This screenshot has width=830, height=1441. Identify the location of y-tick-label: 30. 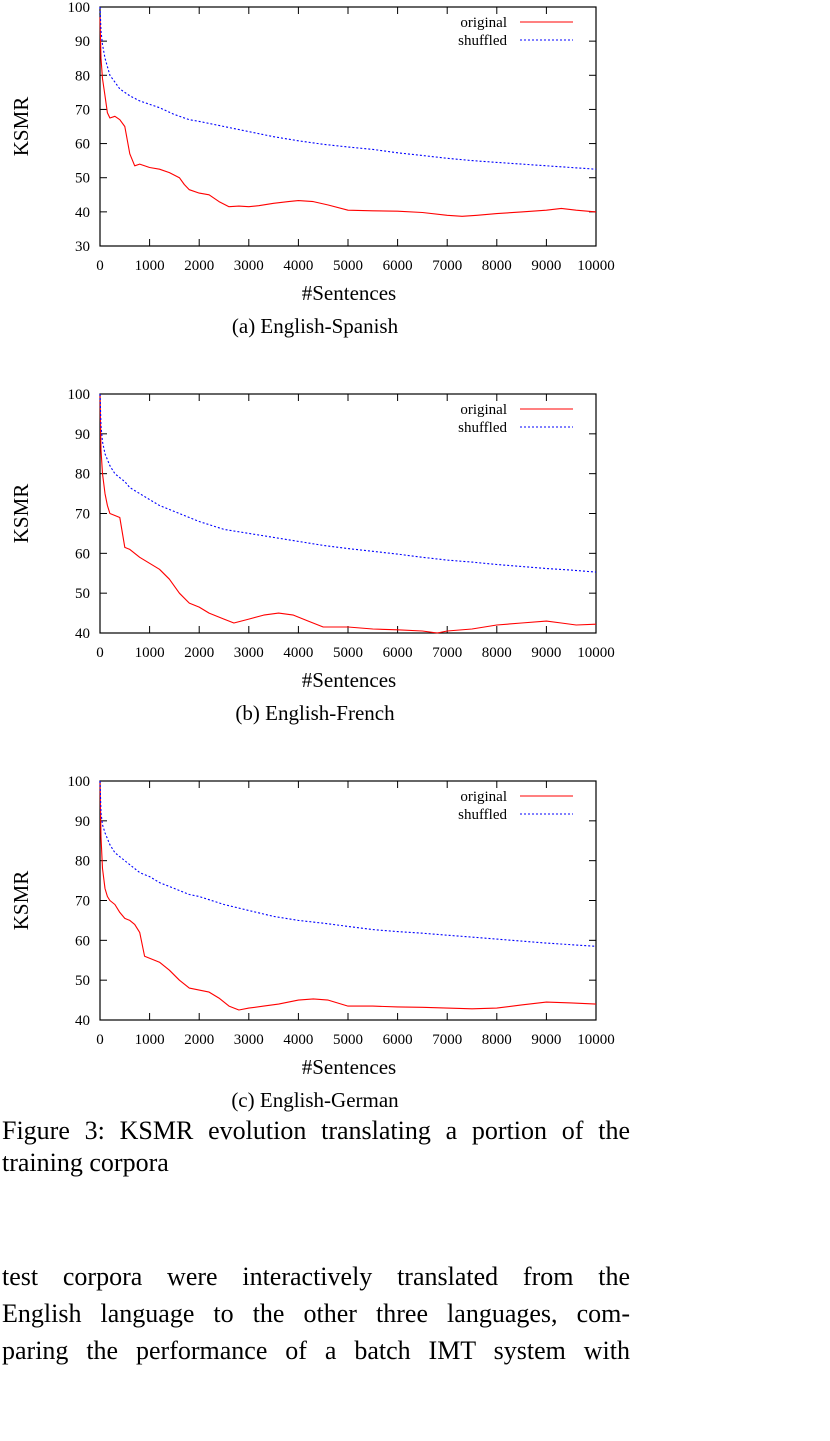
(82, 247).